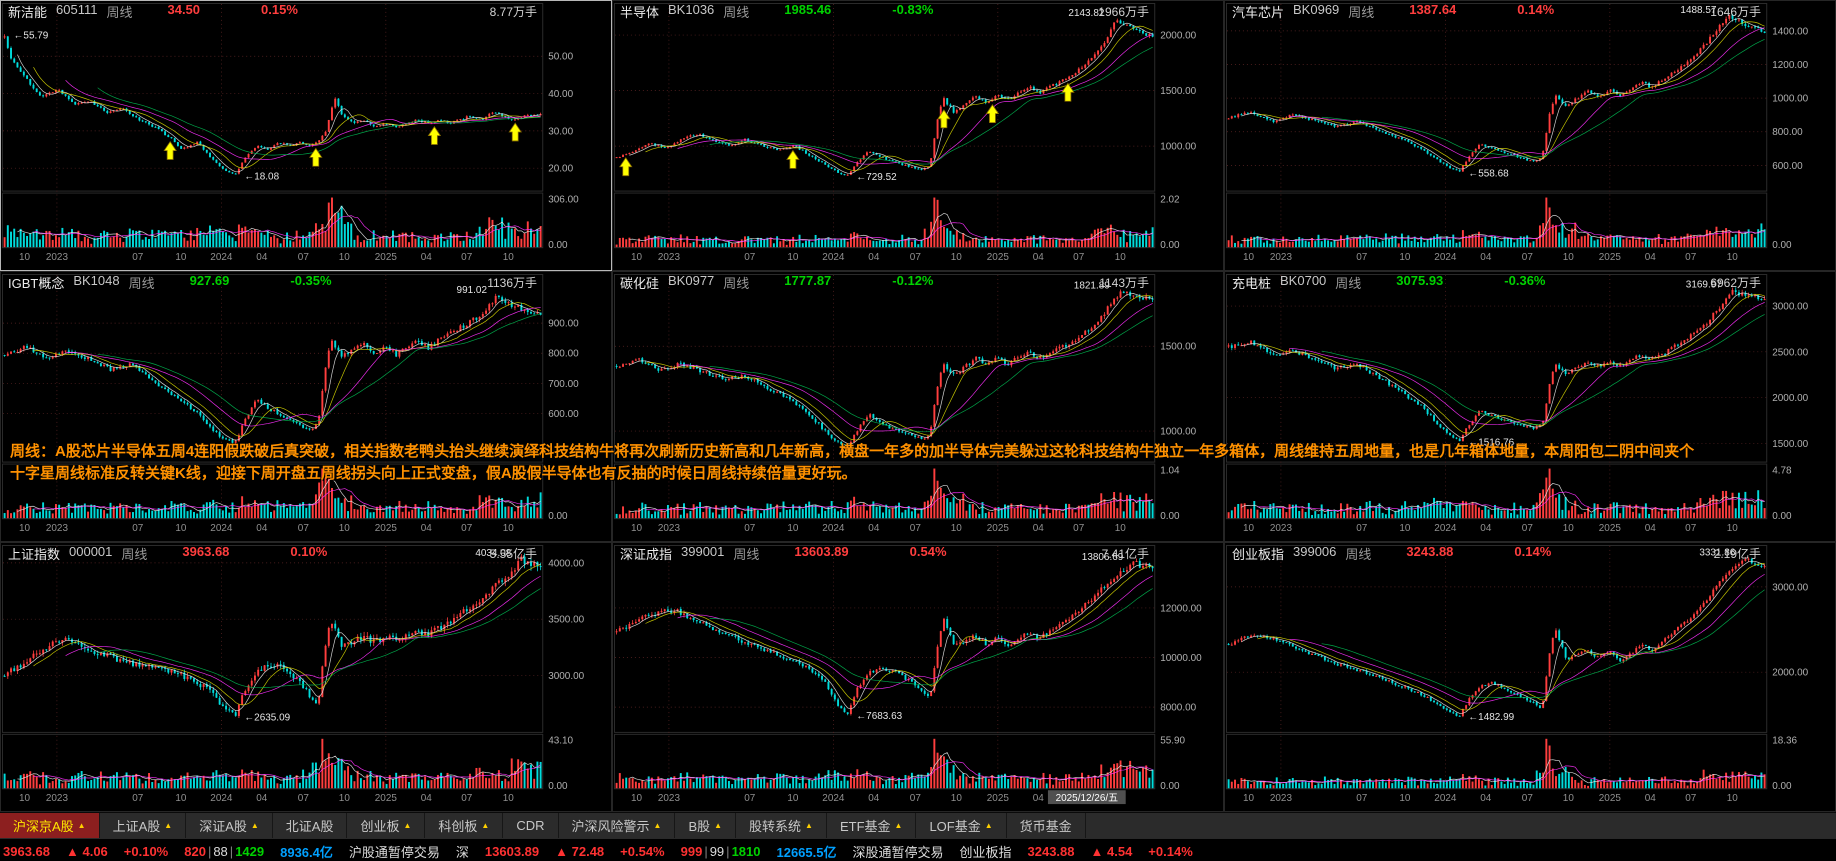  I want to click on svg-text: 3331.86, so click(1717, 553).